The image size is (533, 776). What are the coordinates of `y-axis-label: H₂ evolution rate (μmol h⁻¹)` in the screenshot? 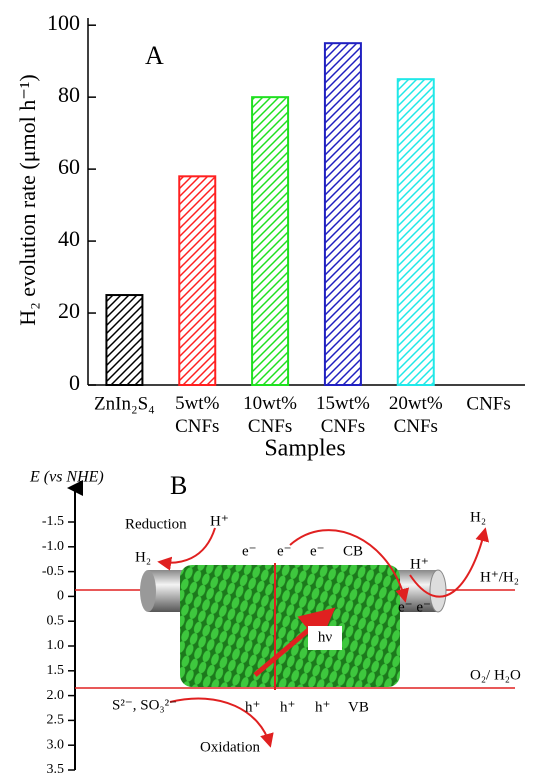 It's located at (27, 200).